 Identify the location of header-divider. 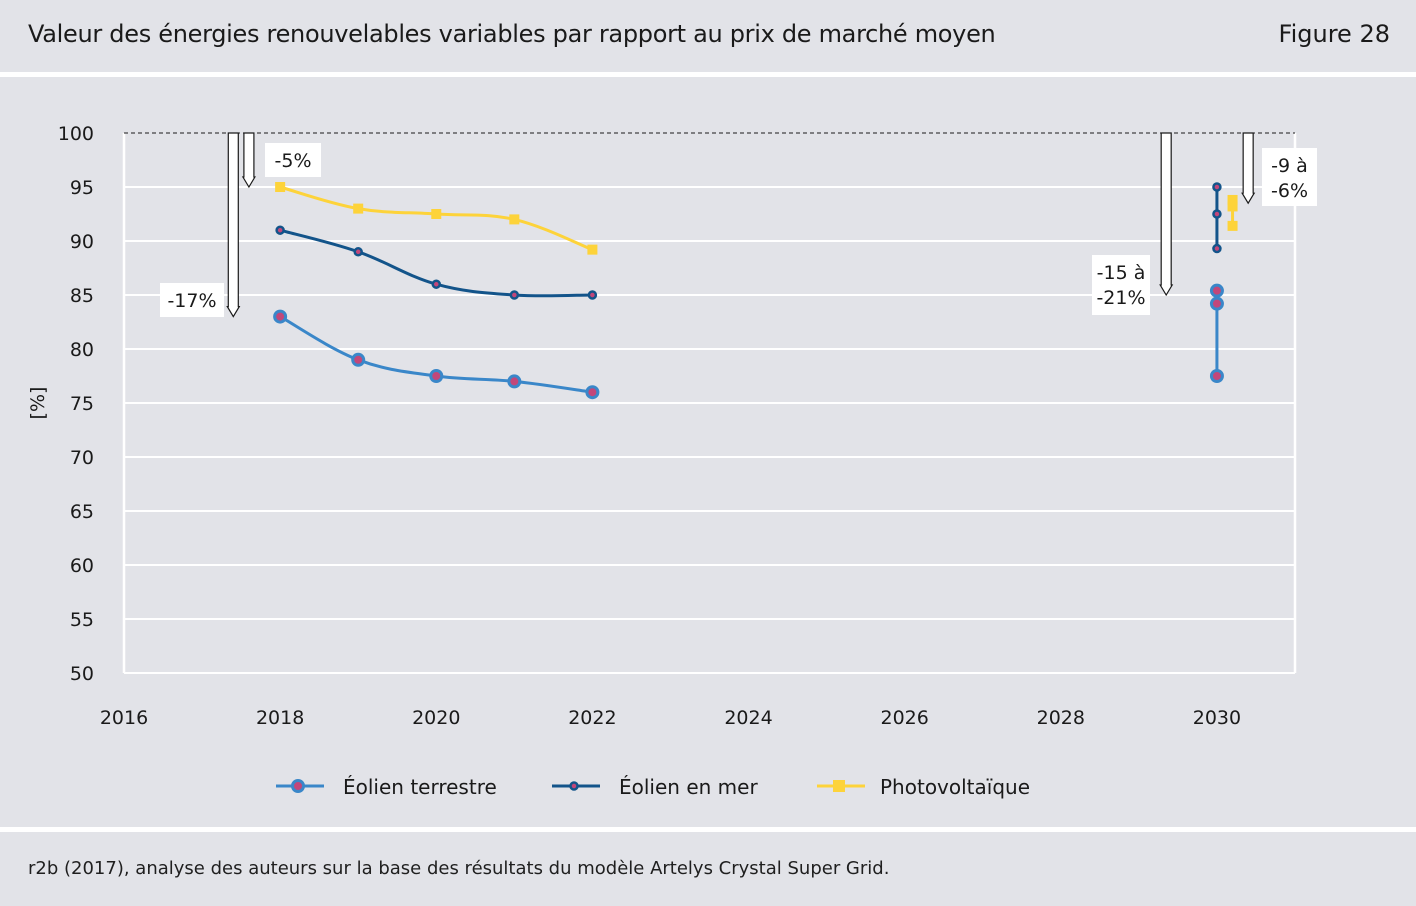
(708, 74).